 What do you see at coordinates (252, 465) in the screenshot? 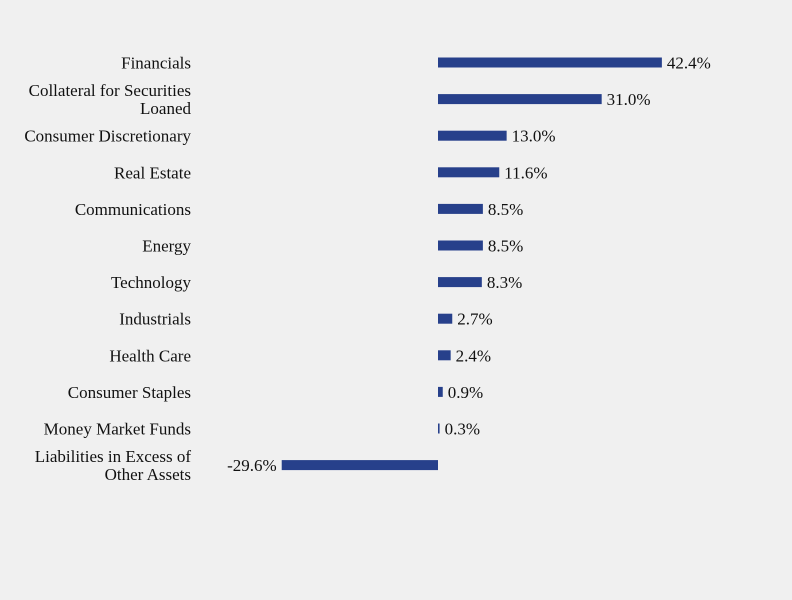
I see `value-label-11: -29.6%` at bounding box center [252, 465].